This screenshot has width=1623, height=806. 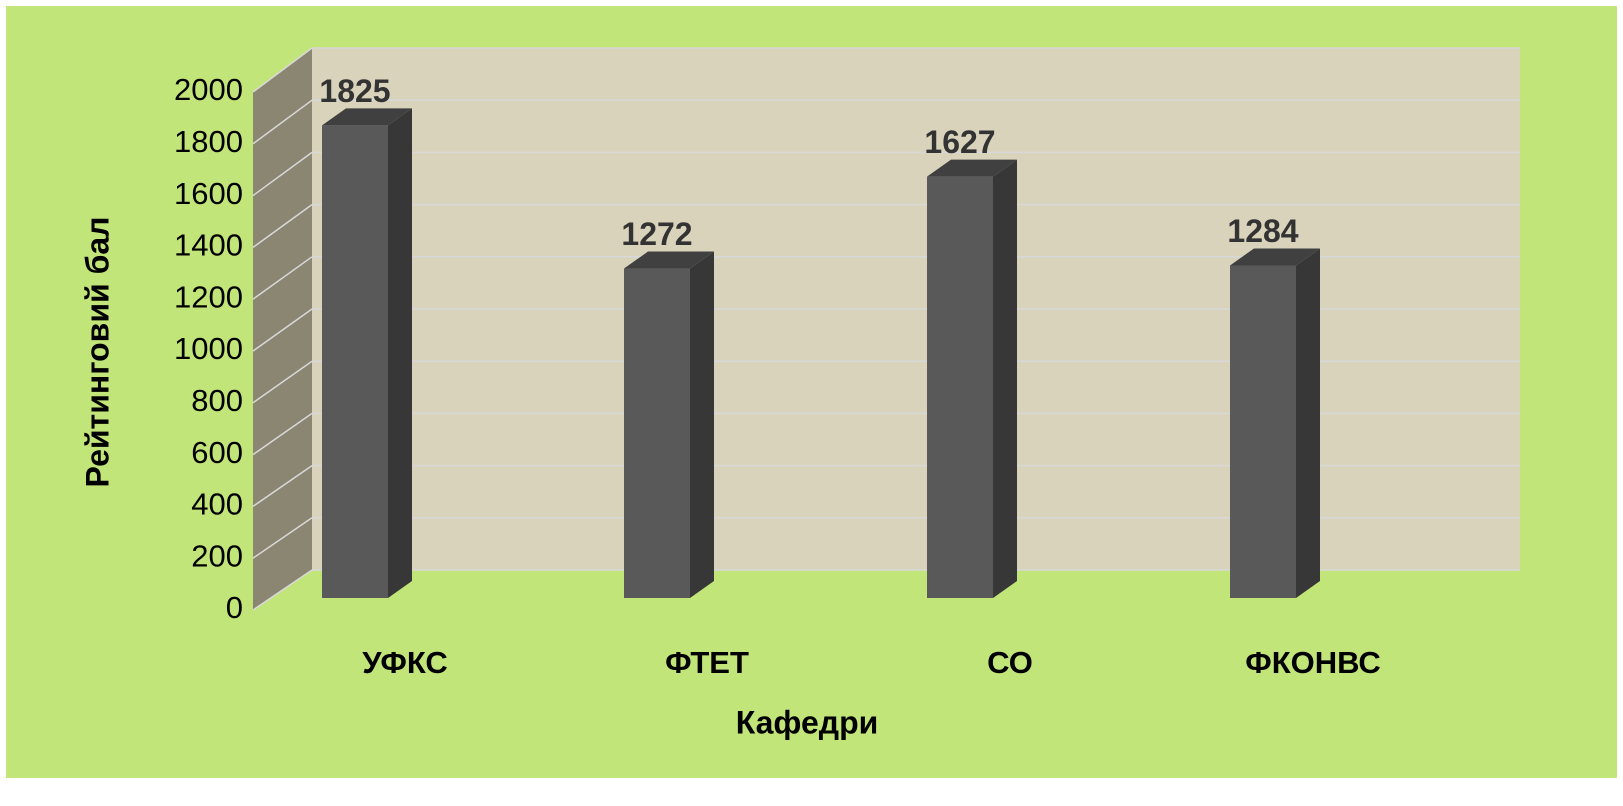 What do you see at coordinates (217, 555) in the screenshot?
I see `y-tick-label: 200` at bounding box center [217, 555].